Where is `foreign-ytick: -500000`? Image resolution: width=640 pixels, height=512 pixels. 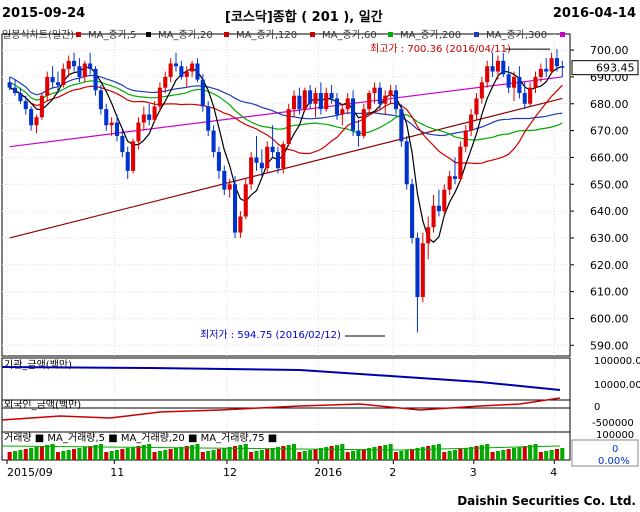 foreign-ytick: -500000 is located at coordinates (613, 423).